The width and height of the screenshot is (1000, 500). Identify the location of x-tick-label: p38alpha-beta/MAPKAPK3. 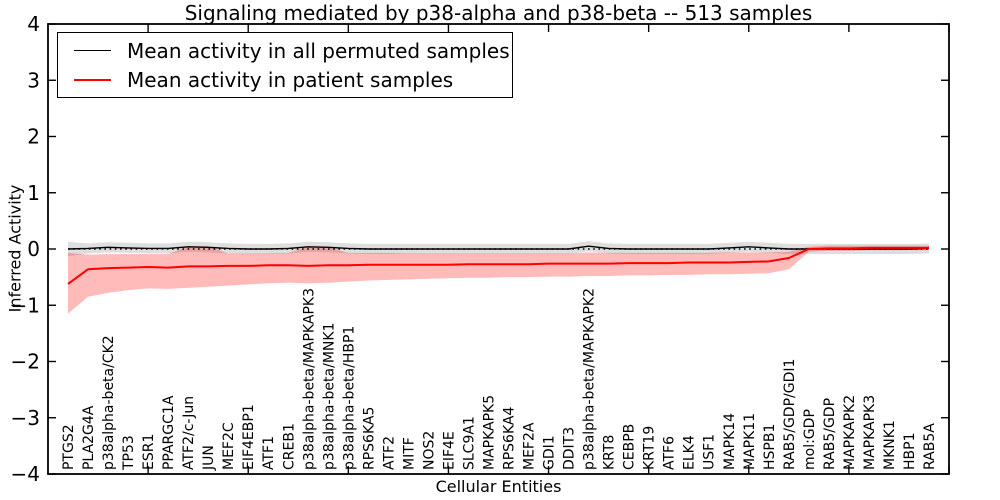
(309, 379).